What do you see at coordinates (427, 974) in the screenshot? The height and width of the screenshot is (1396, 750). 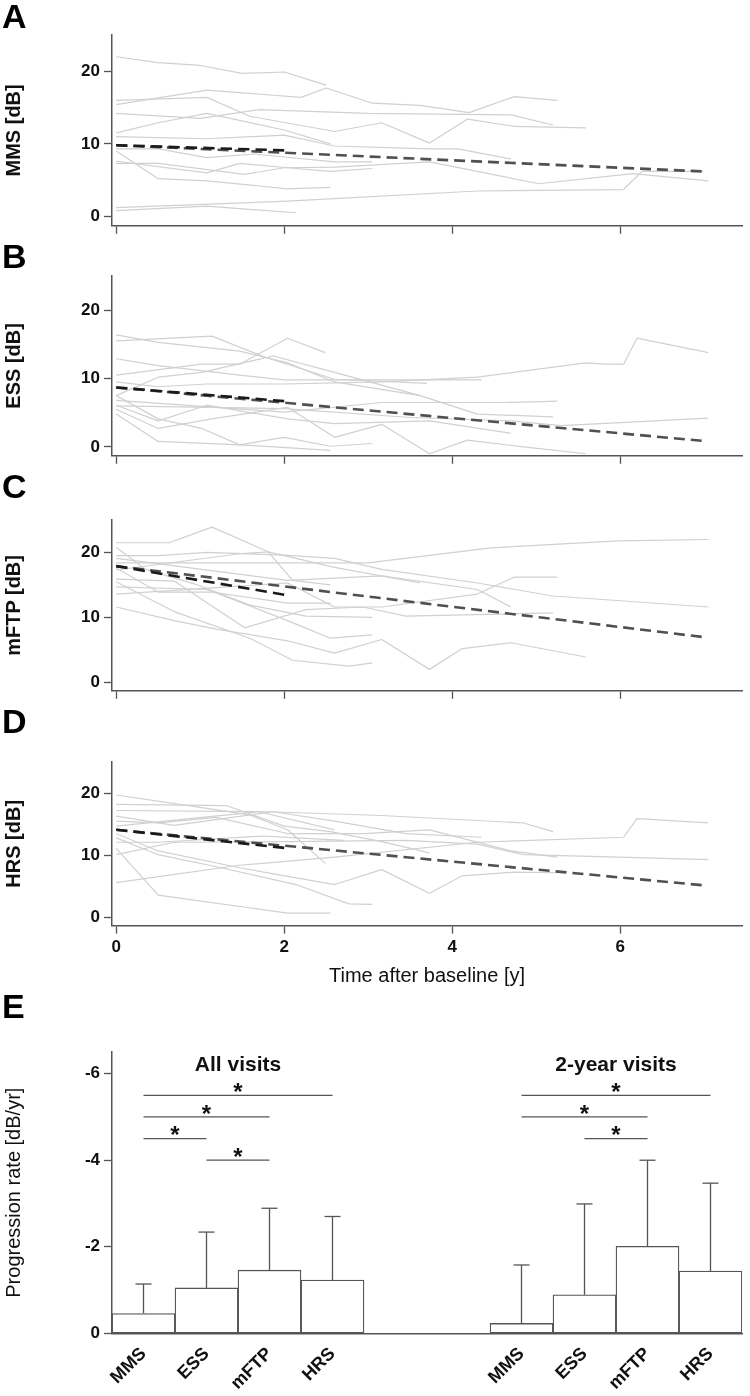 I see `x-axis-title: Time after baseline [y]` at bounding box center [427, 974].